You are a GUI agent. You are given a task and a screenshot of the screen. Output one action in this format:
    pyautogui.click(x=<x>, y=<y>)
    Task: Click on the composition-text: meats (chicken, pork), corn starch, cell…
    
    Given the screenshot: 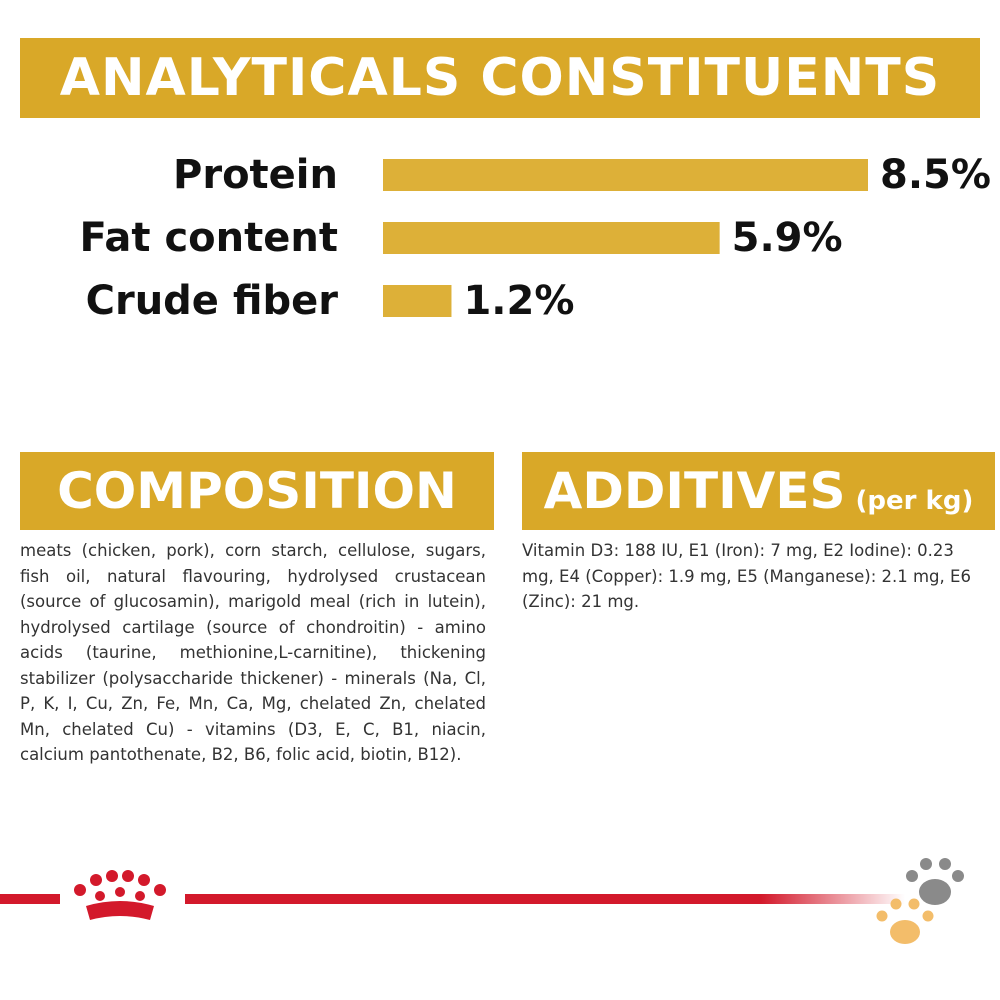 What is the action you would take?
    pyautogui.click(x=253, y=652)
    